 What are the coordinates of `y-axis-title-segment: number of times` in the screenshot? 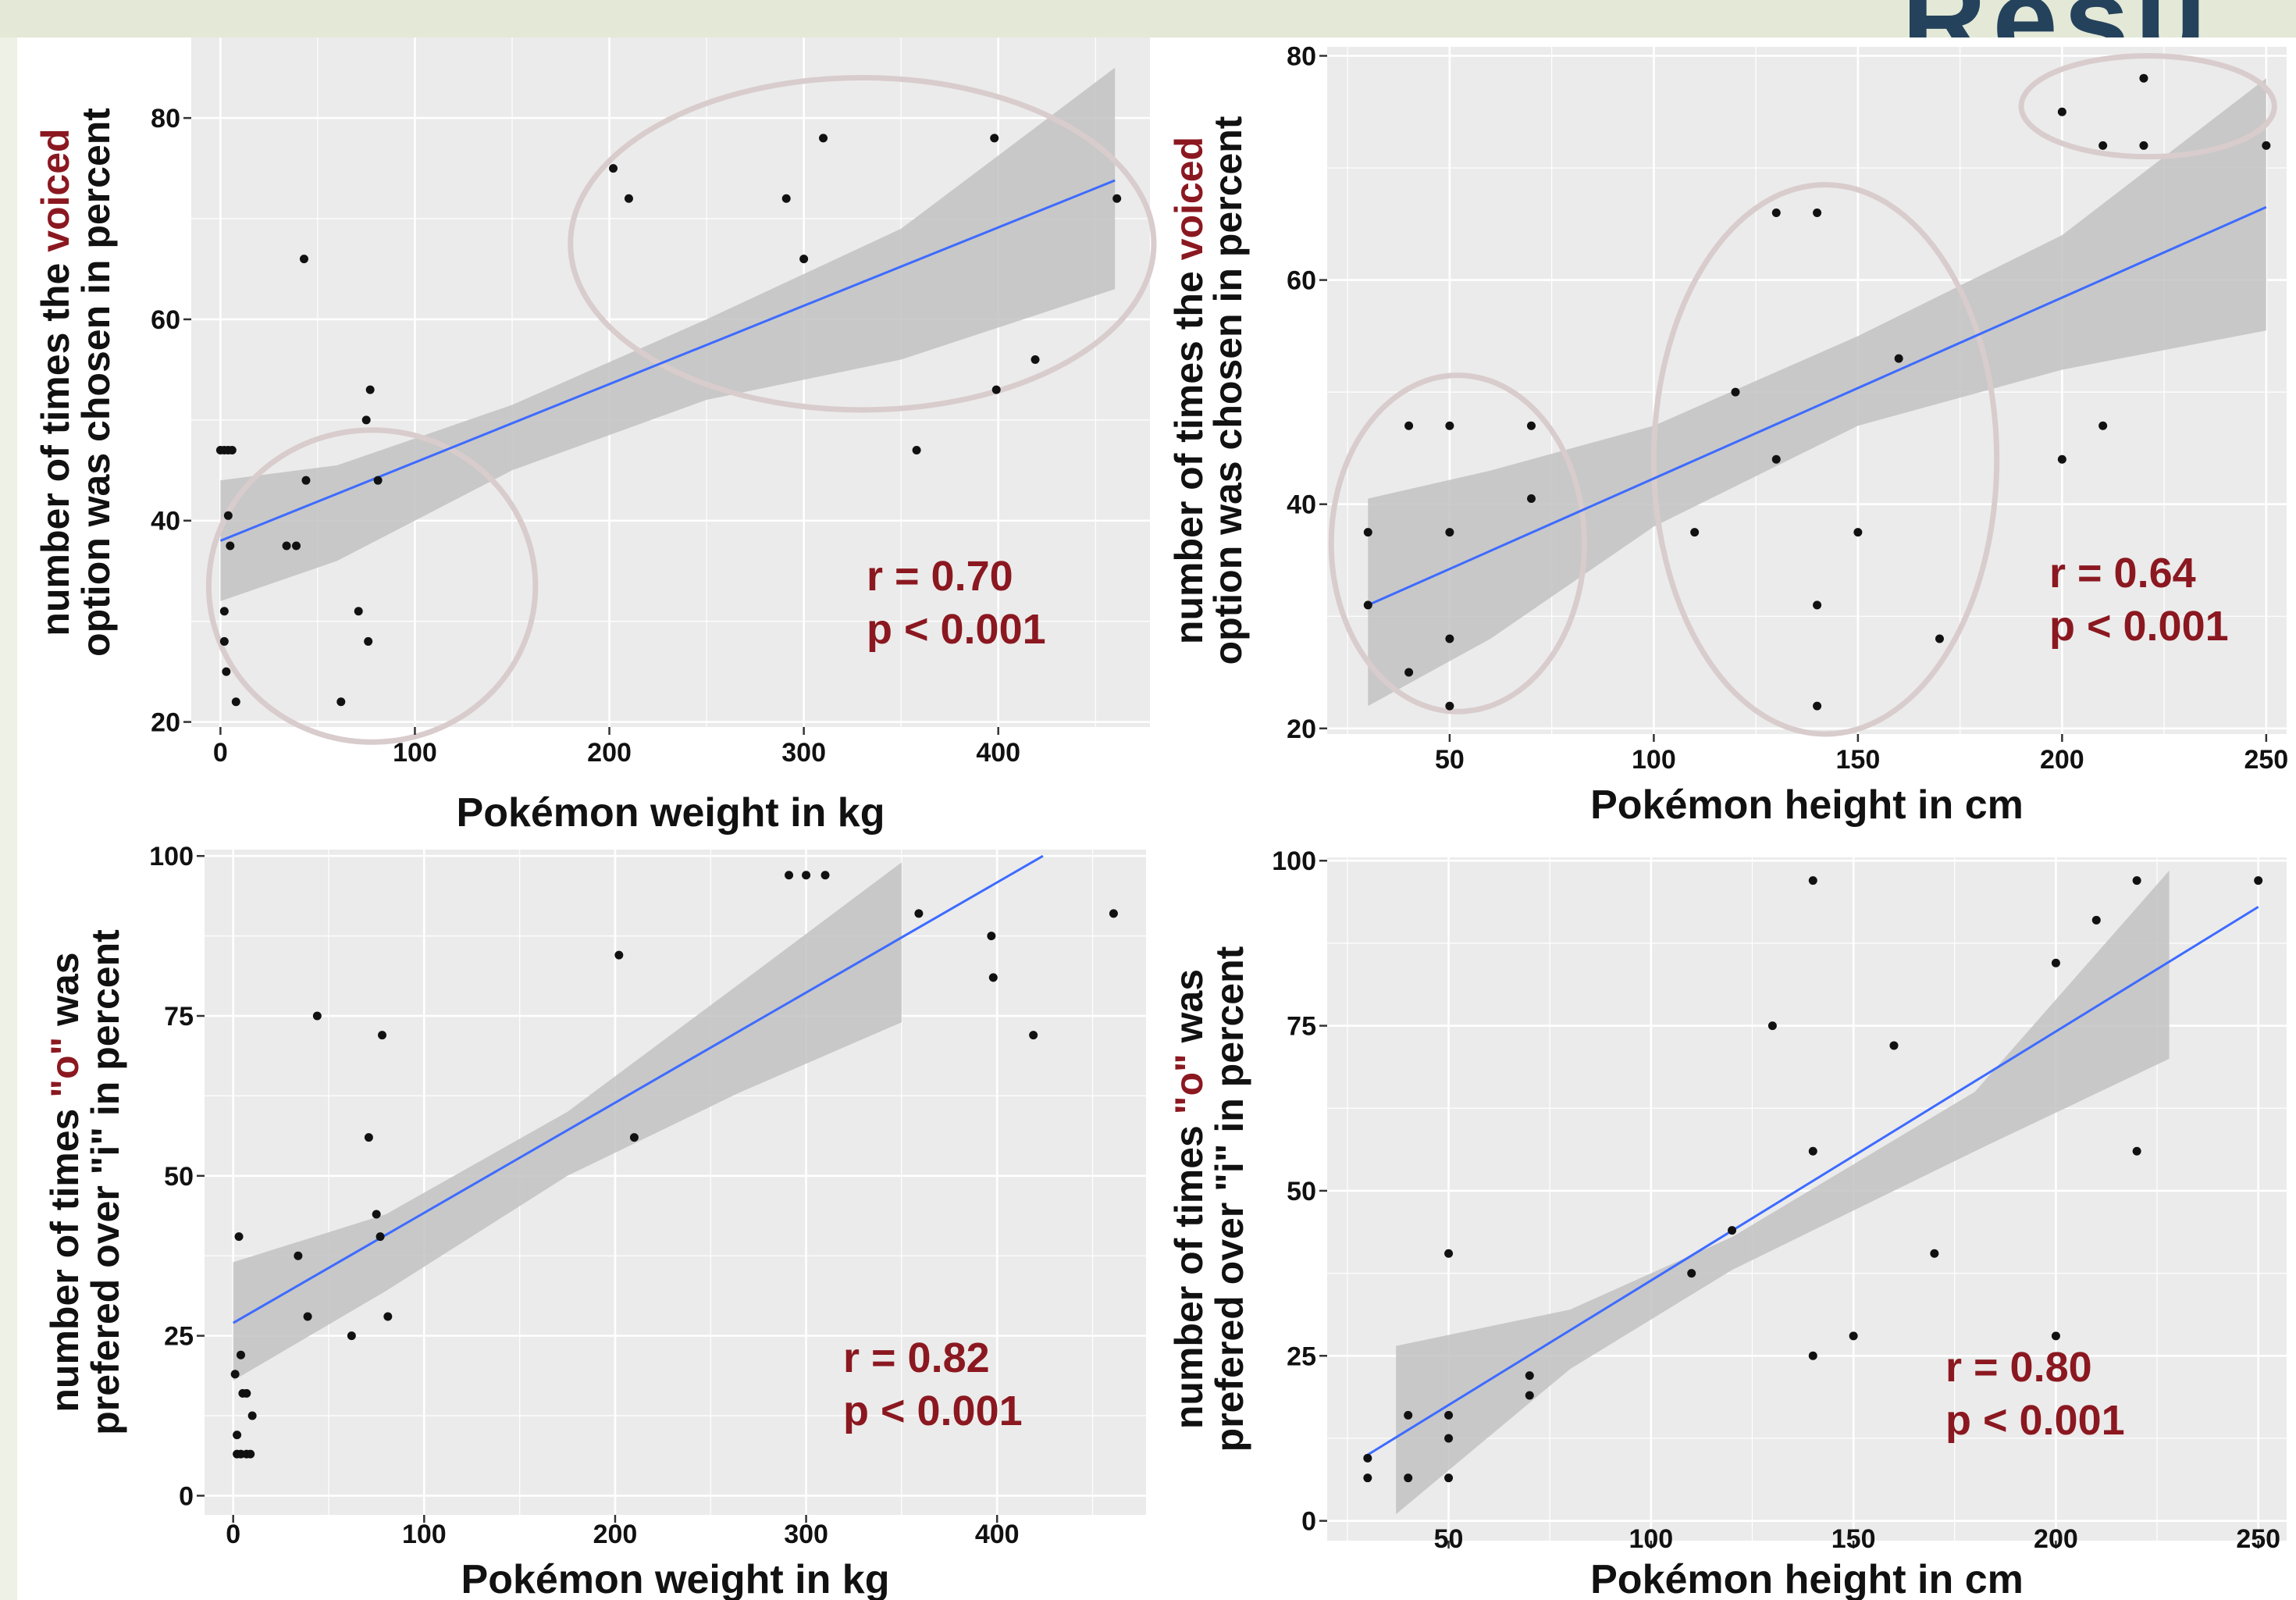 It's located at (65, 1255).